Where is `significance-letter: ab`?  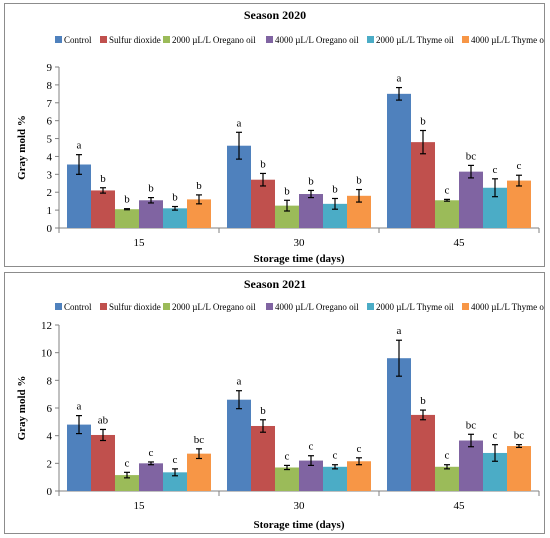 significance-letter: ab is located at coordinates (103, 420).